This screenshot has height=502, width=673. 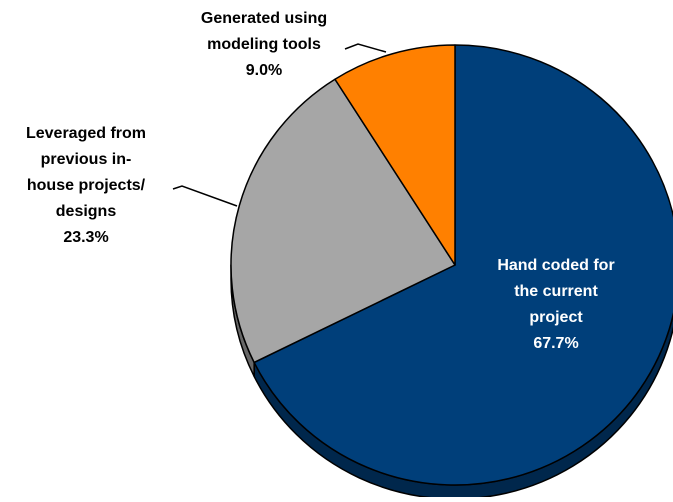 I want to click on slice-label-line-0-1: the current, so click(x=556, y=291).